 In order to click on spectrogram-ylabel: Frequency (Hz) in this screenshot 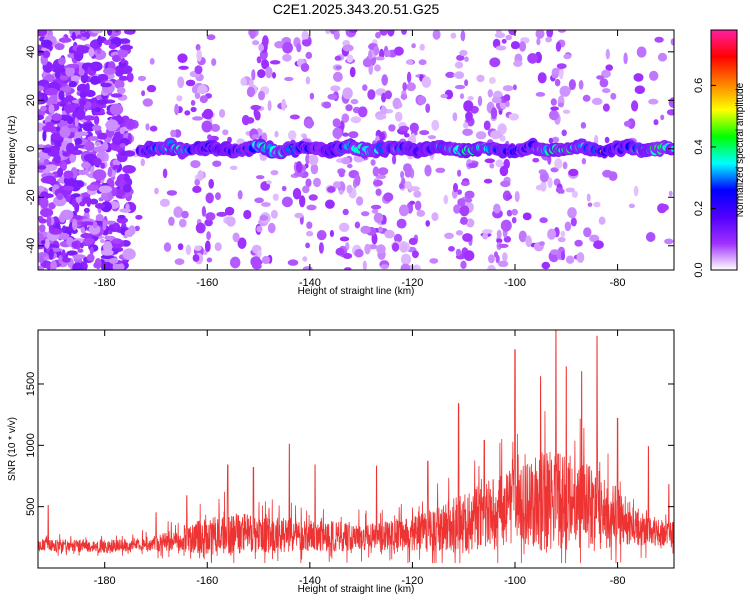, I will do `click(12, 150)`.